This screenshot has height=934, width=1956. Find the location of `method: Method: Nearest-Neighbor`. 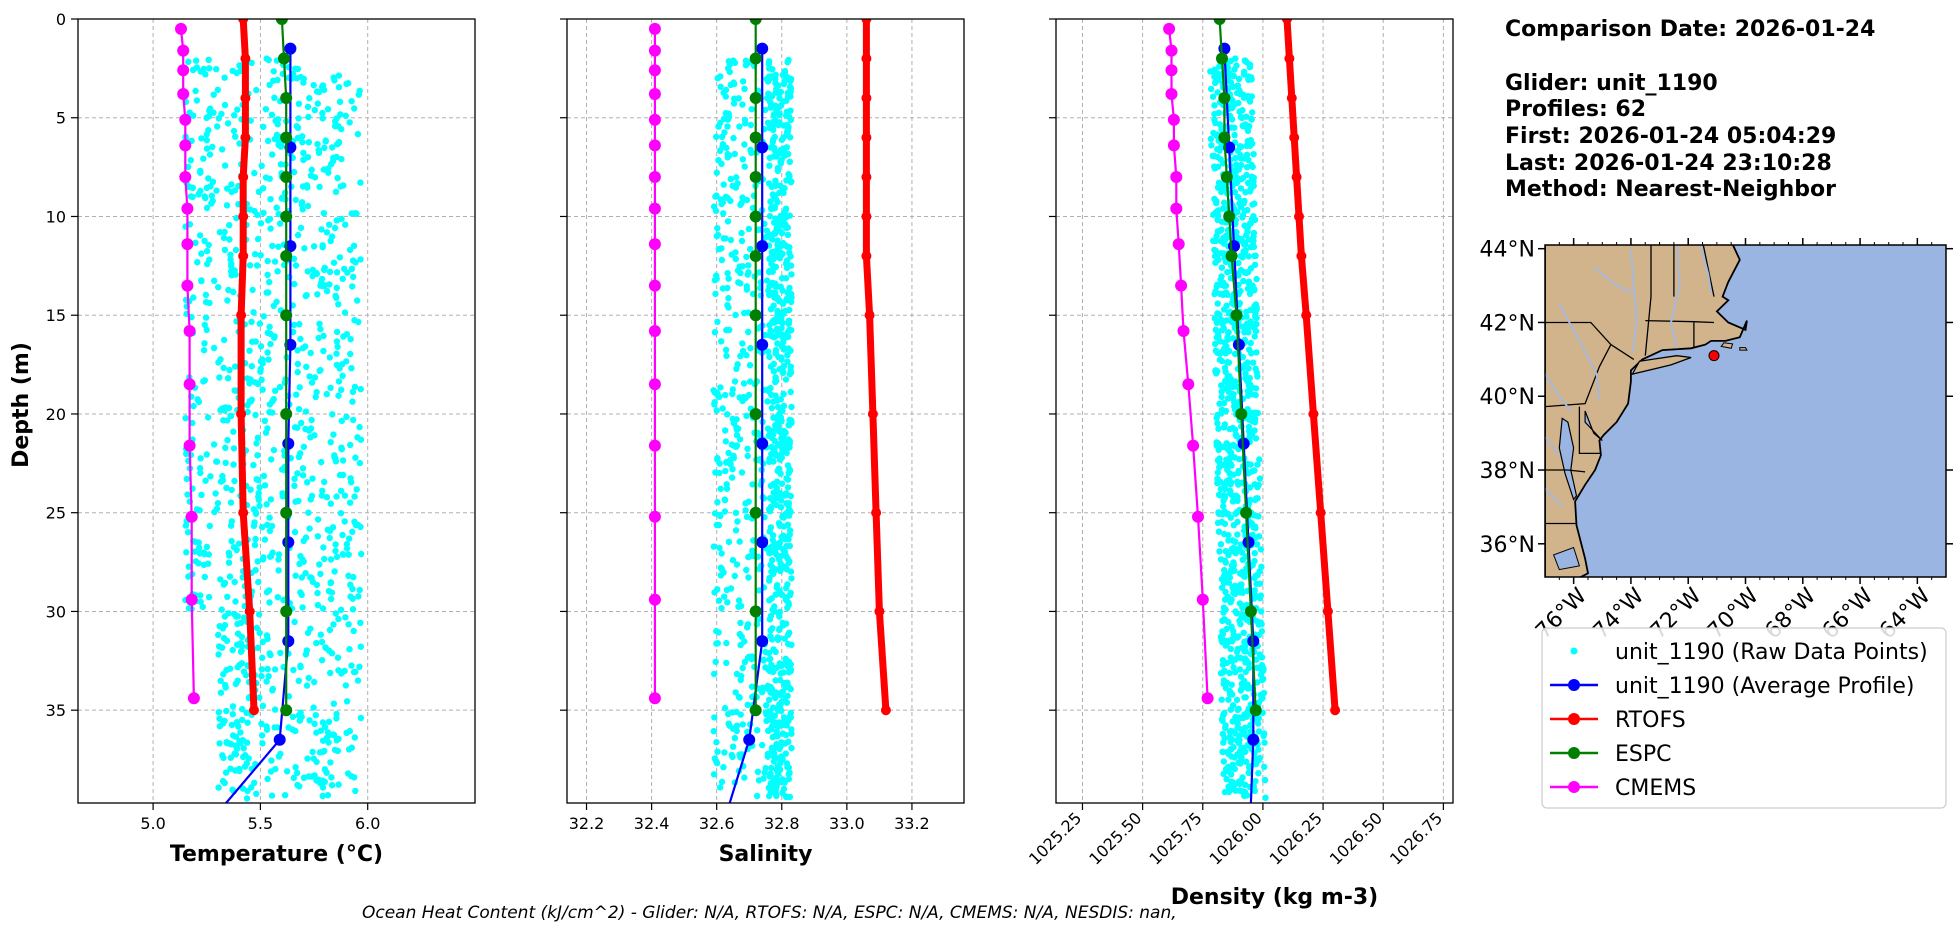

method: Method: Nearest-Neighbor is located at coordinates (1670, 189).